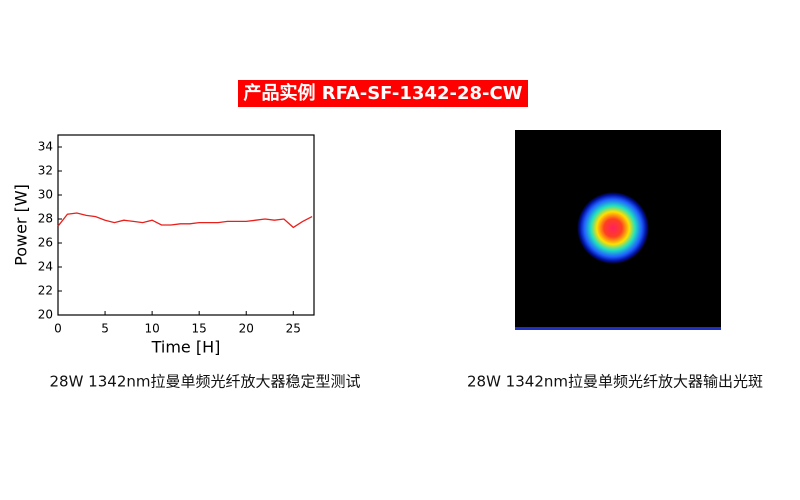  What do you see at coordinates (45, 315) in the screenshot?
I see `y-tick-label: 20` at bounding box center [45, 315].